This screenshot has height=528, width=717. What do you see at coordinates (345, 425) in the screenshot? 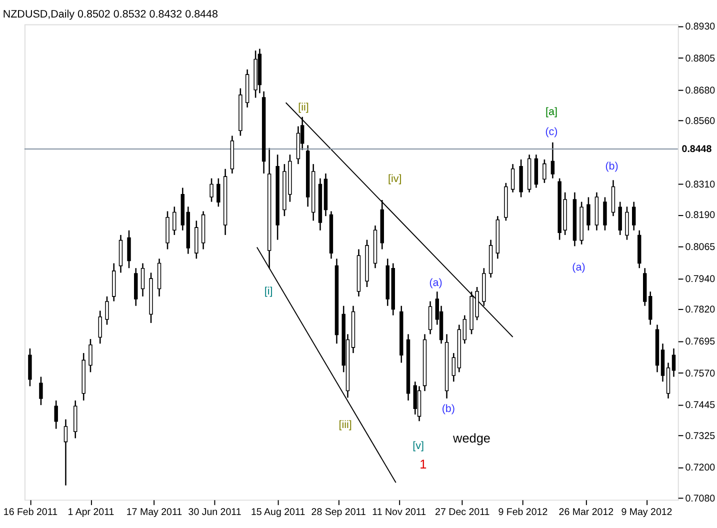
I see `annotation: [iii]` at bounding box center [345, 425].